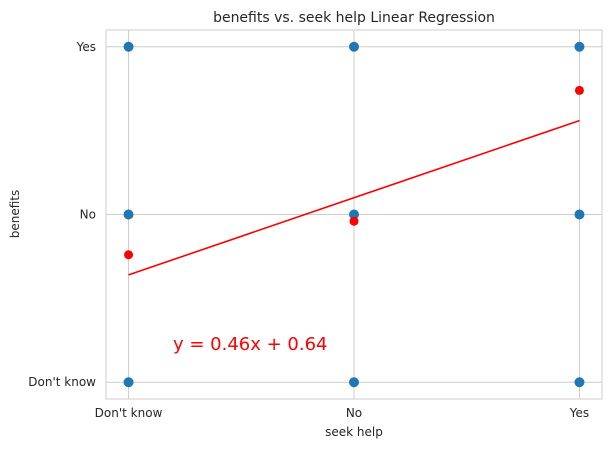 This screenshot has width=611, height=449. What do you see at coordinates (579, 413) in the screenshot?
I see `x-tick-label: Yes` at bounding box center [579, 413].